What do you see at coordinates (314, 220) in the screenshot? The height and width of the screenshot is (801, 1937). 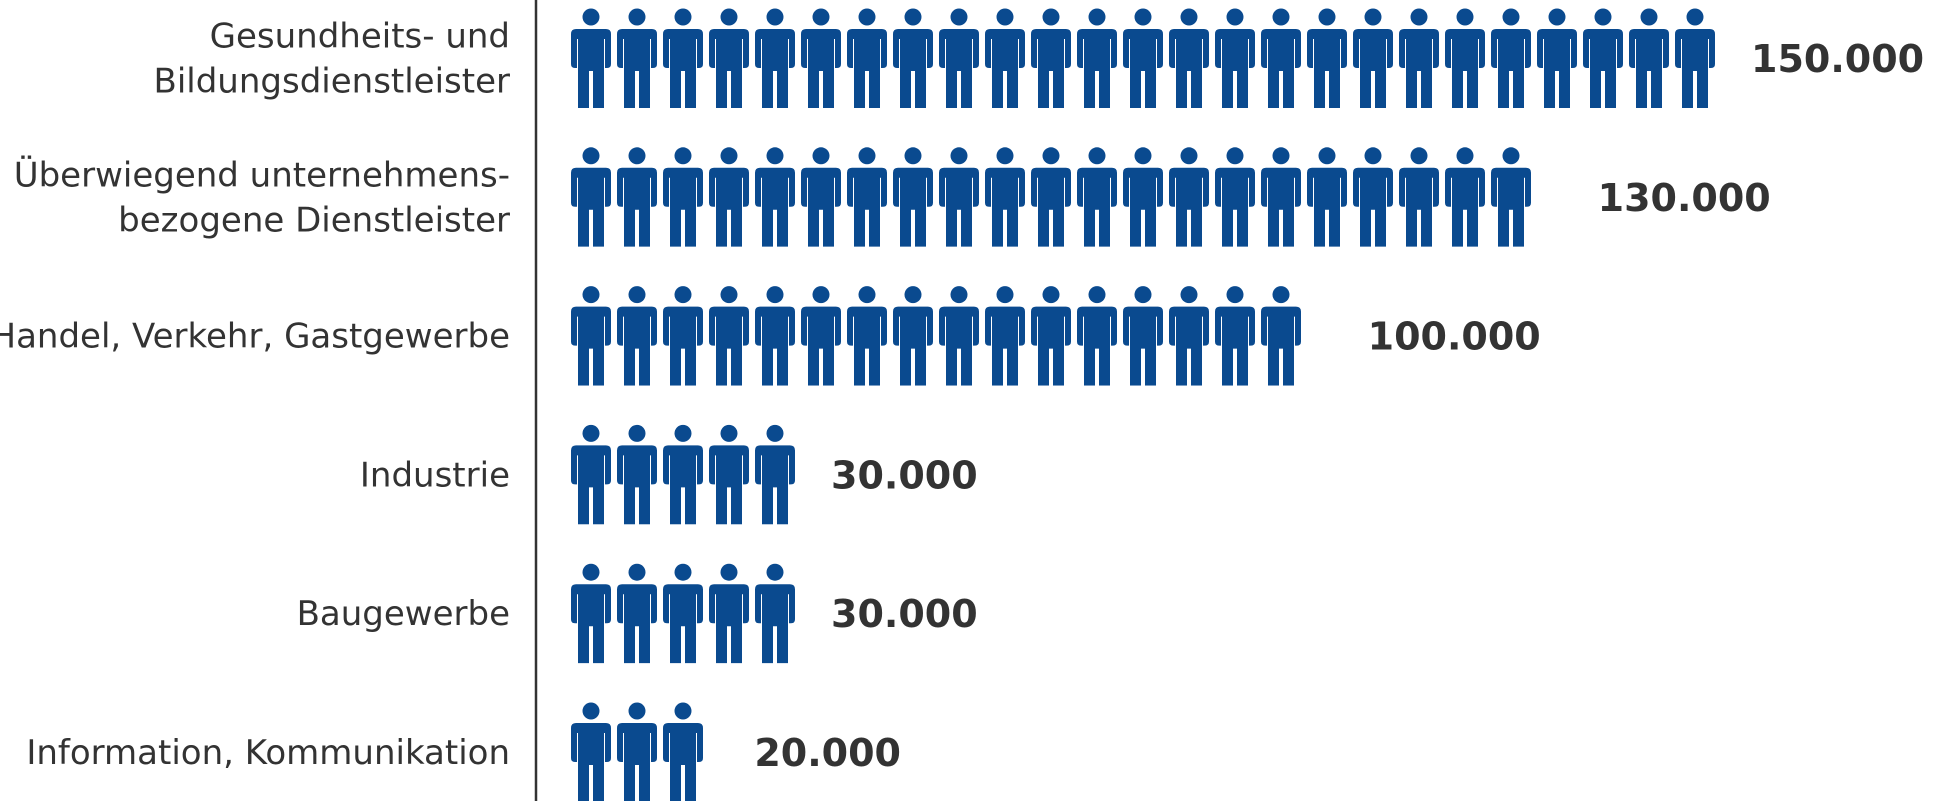 I see `category-label: bezogene Dienstleister` at bounding box center [314, 220].